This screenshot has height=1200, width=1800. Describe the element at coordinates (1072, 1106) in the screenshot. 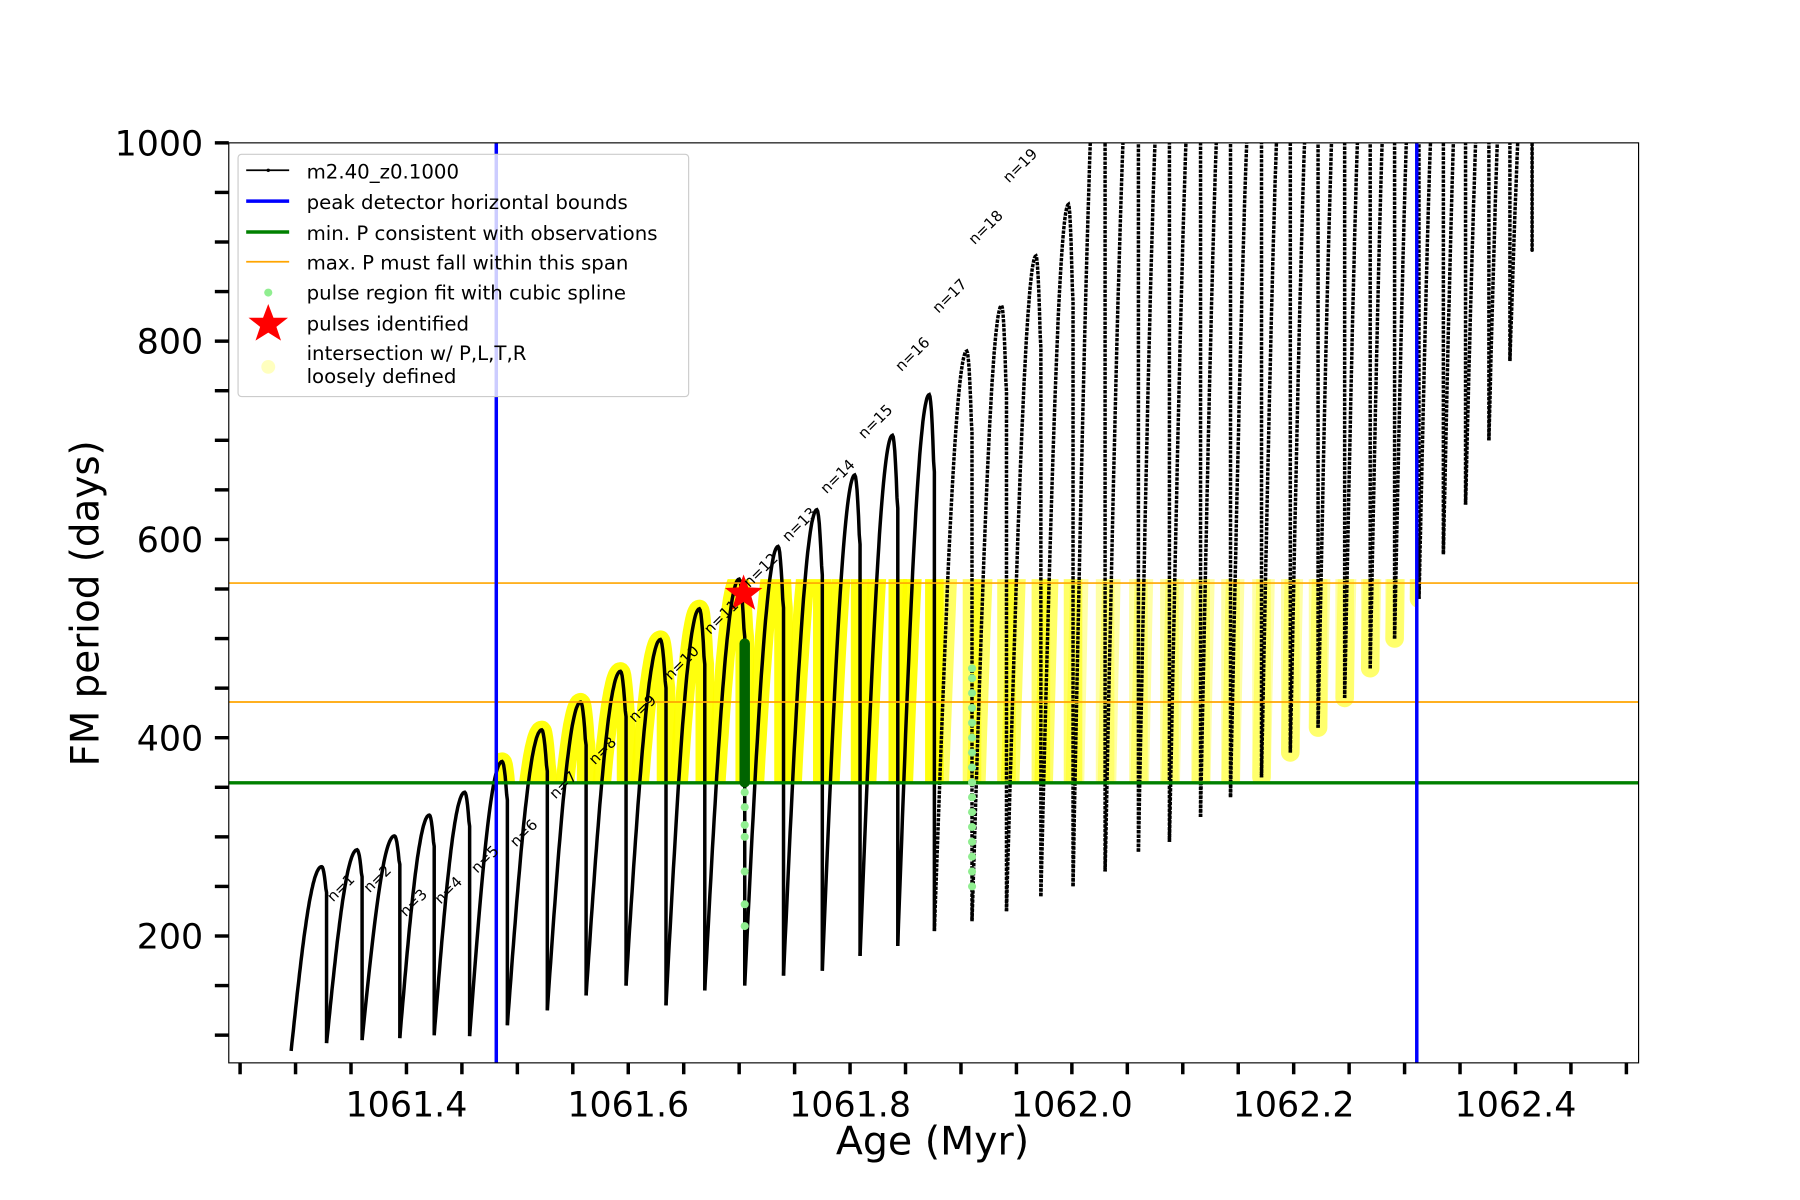

I see `x-tick-label: 1062.0` at that location.